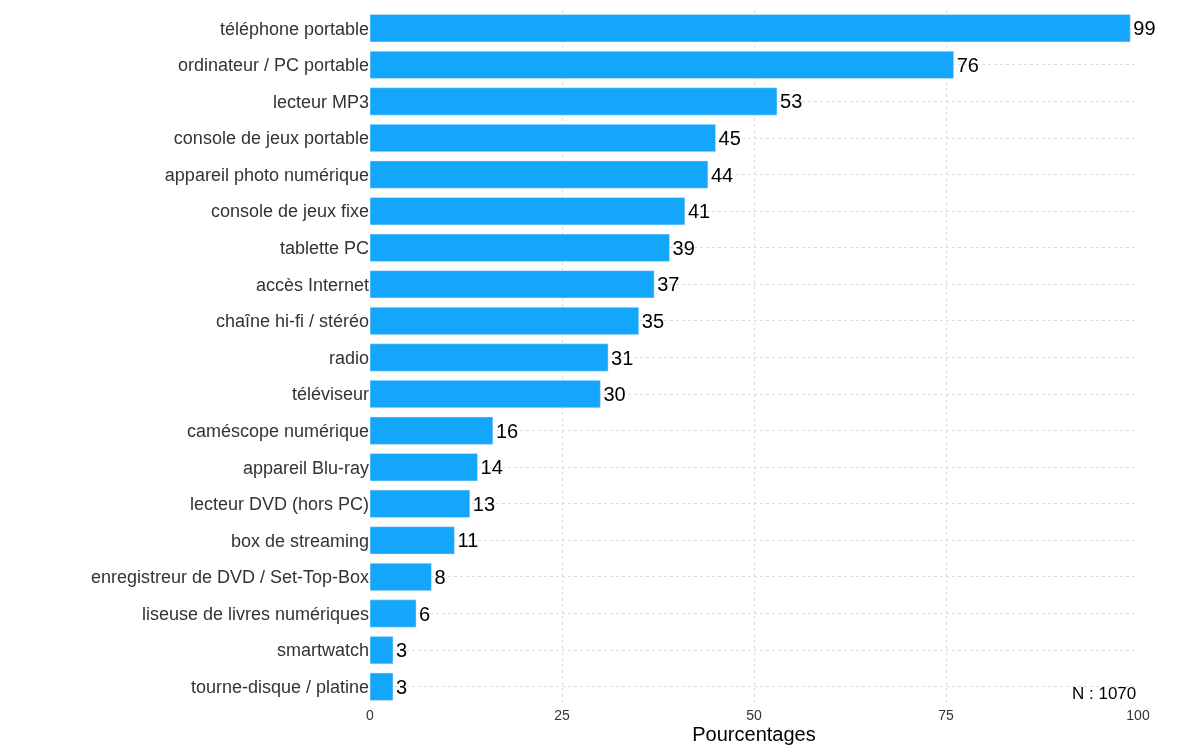  What do you see at coordinates (425, 613) in the screenshot?
I see `data-label: 6` at bounding box center [425, 613].